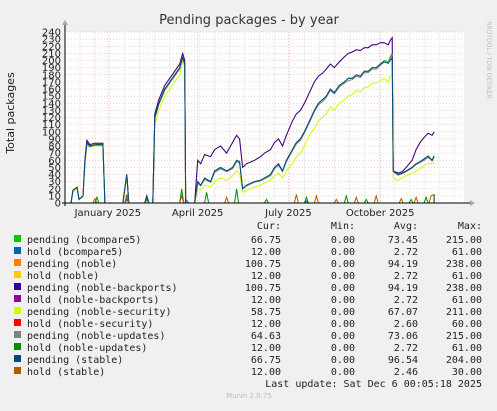 This screenshot has width=497, height=411. What do you see at coordinates (102, 288) in the screenshot?
I see `legend-series-name: pending (noble-backports)` at bounding box center [102, 288].